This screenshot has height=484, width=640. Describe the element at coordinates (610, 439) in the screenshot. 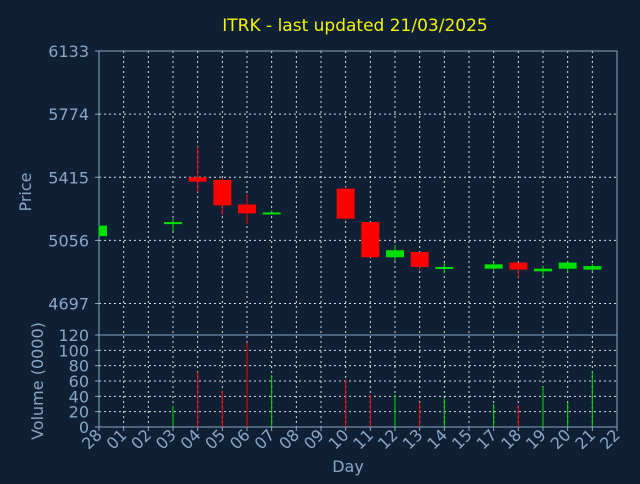

I see `x-tick-label: 22` at that location.